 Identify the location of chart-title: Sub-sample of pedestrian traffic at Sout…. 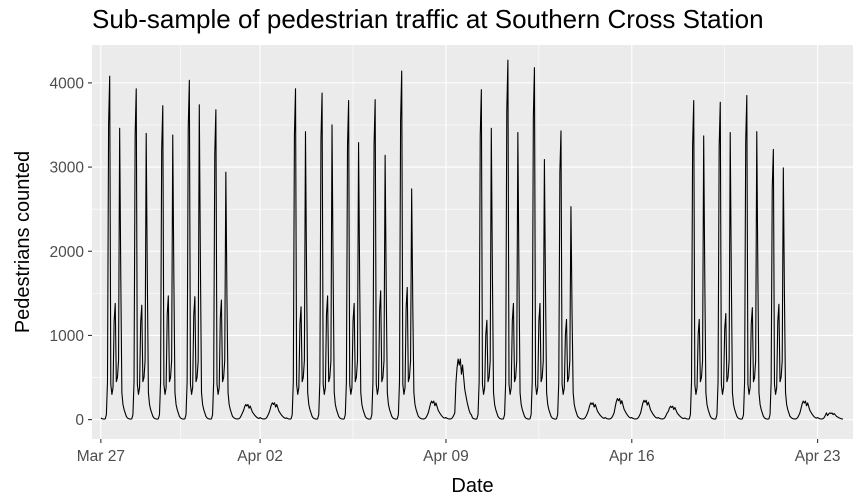
(428, 19).